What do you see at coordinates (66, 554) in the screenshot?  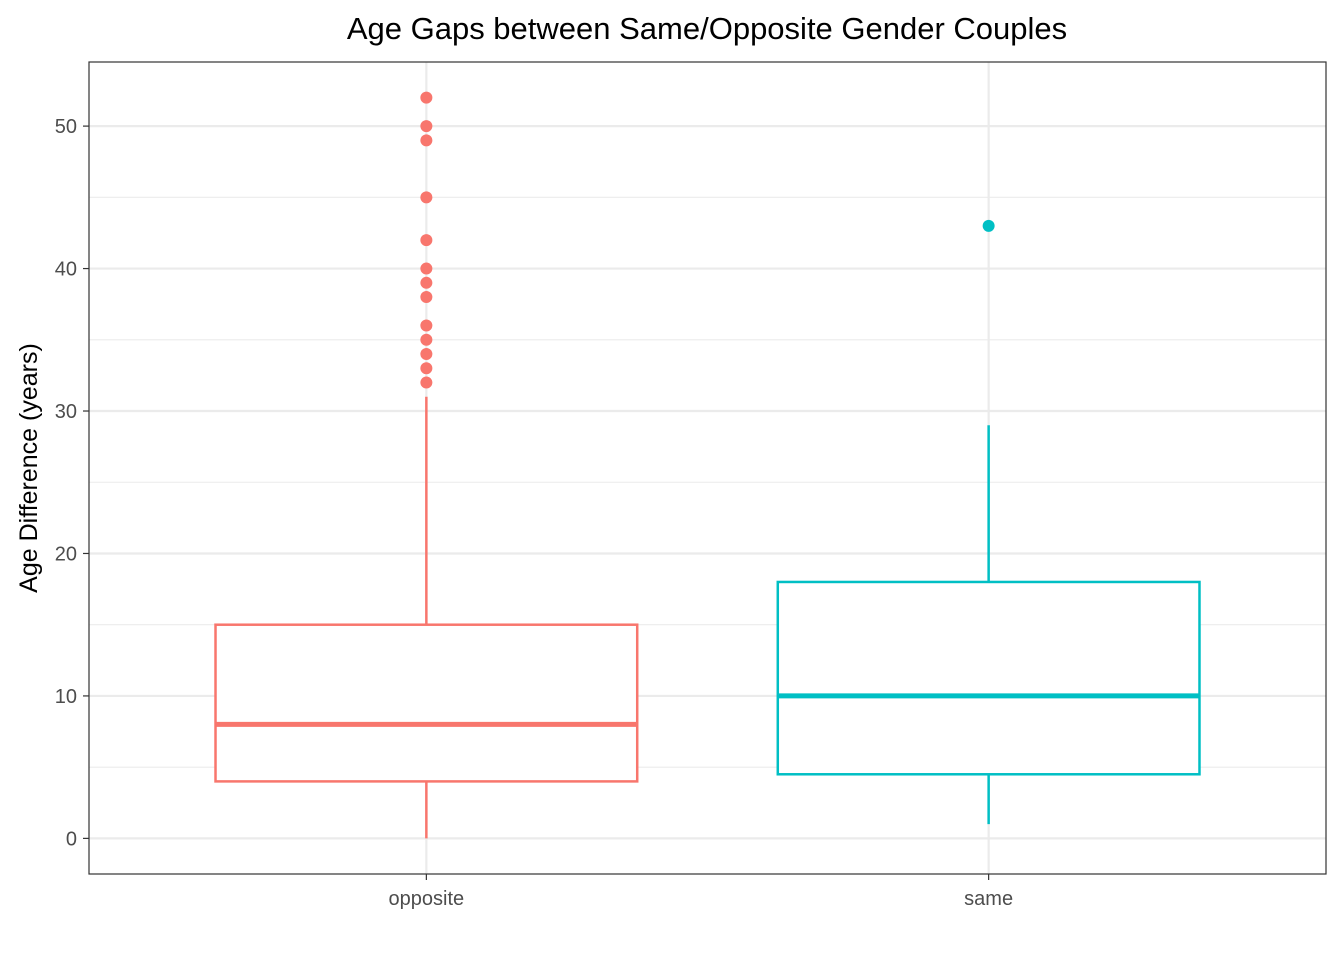 I see `y-tick-label: 20` at bounding box center [66, 554].